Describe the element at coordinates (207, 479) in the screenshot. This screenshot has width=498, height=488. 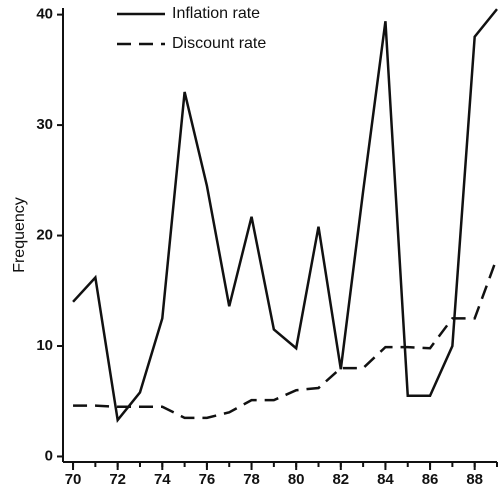
I see `x-tick-label: 76` at that location.